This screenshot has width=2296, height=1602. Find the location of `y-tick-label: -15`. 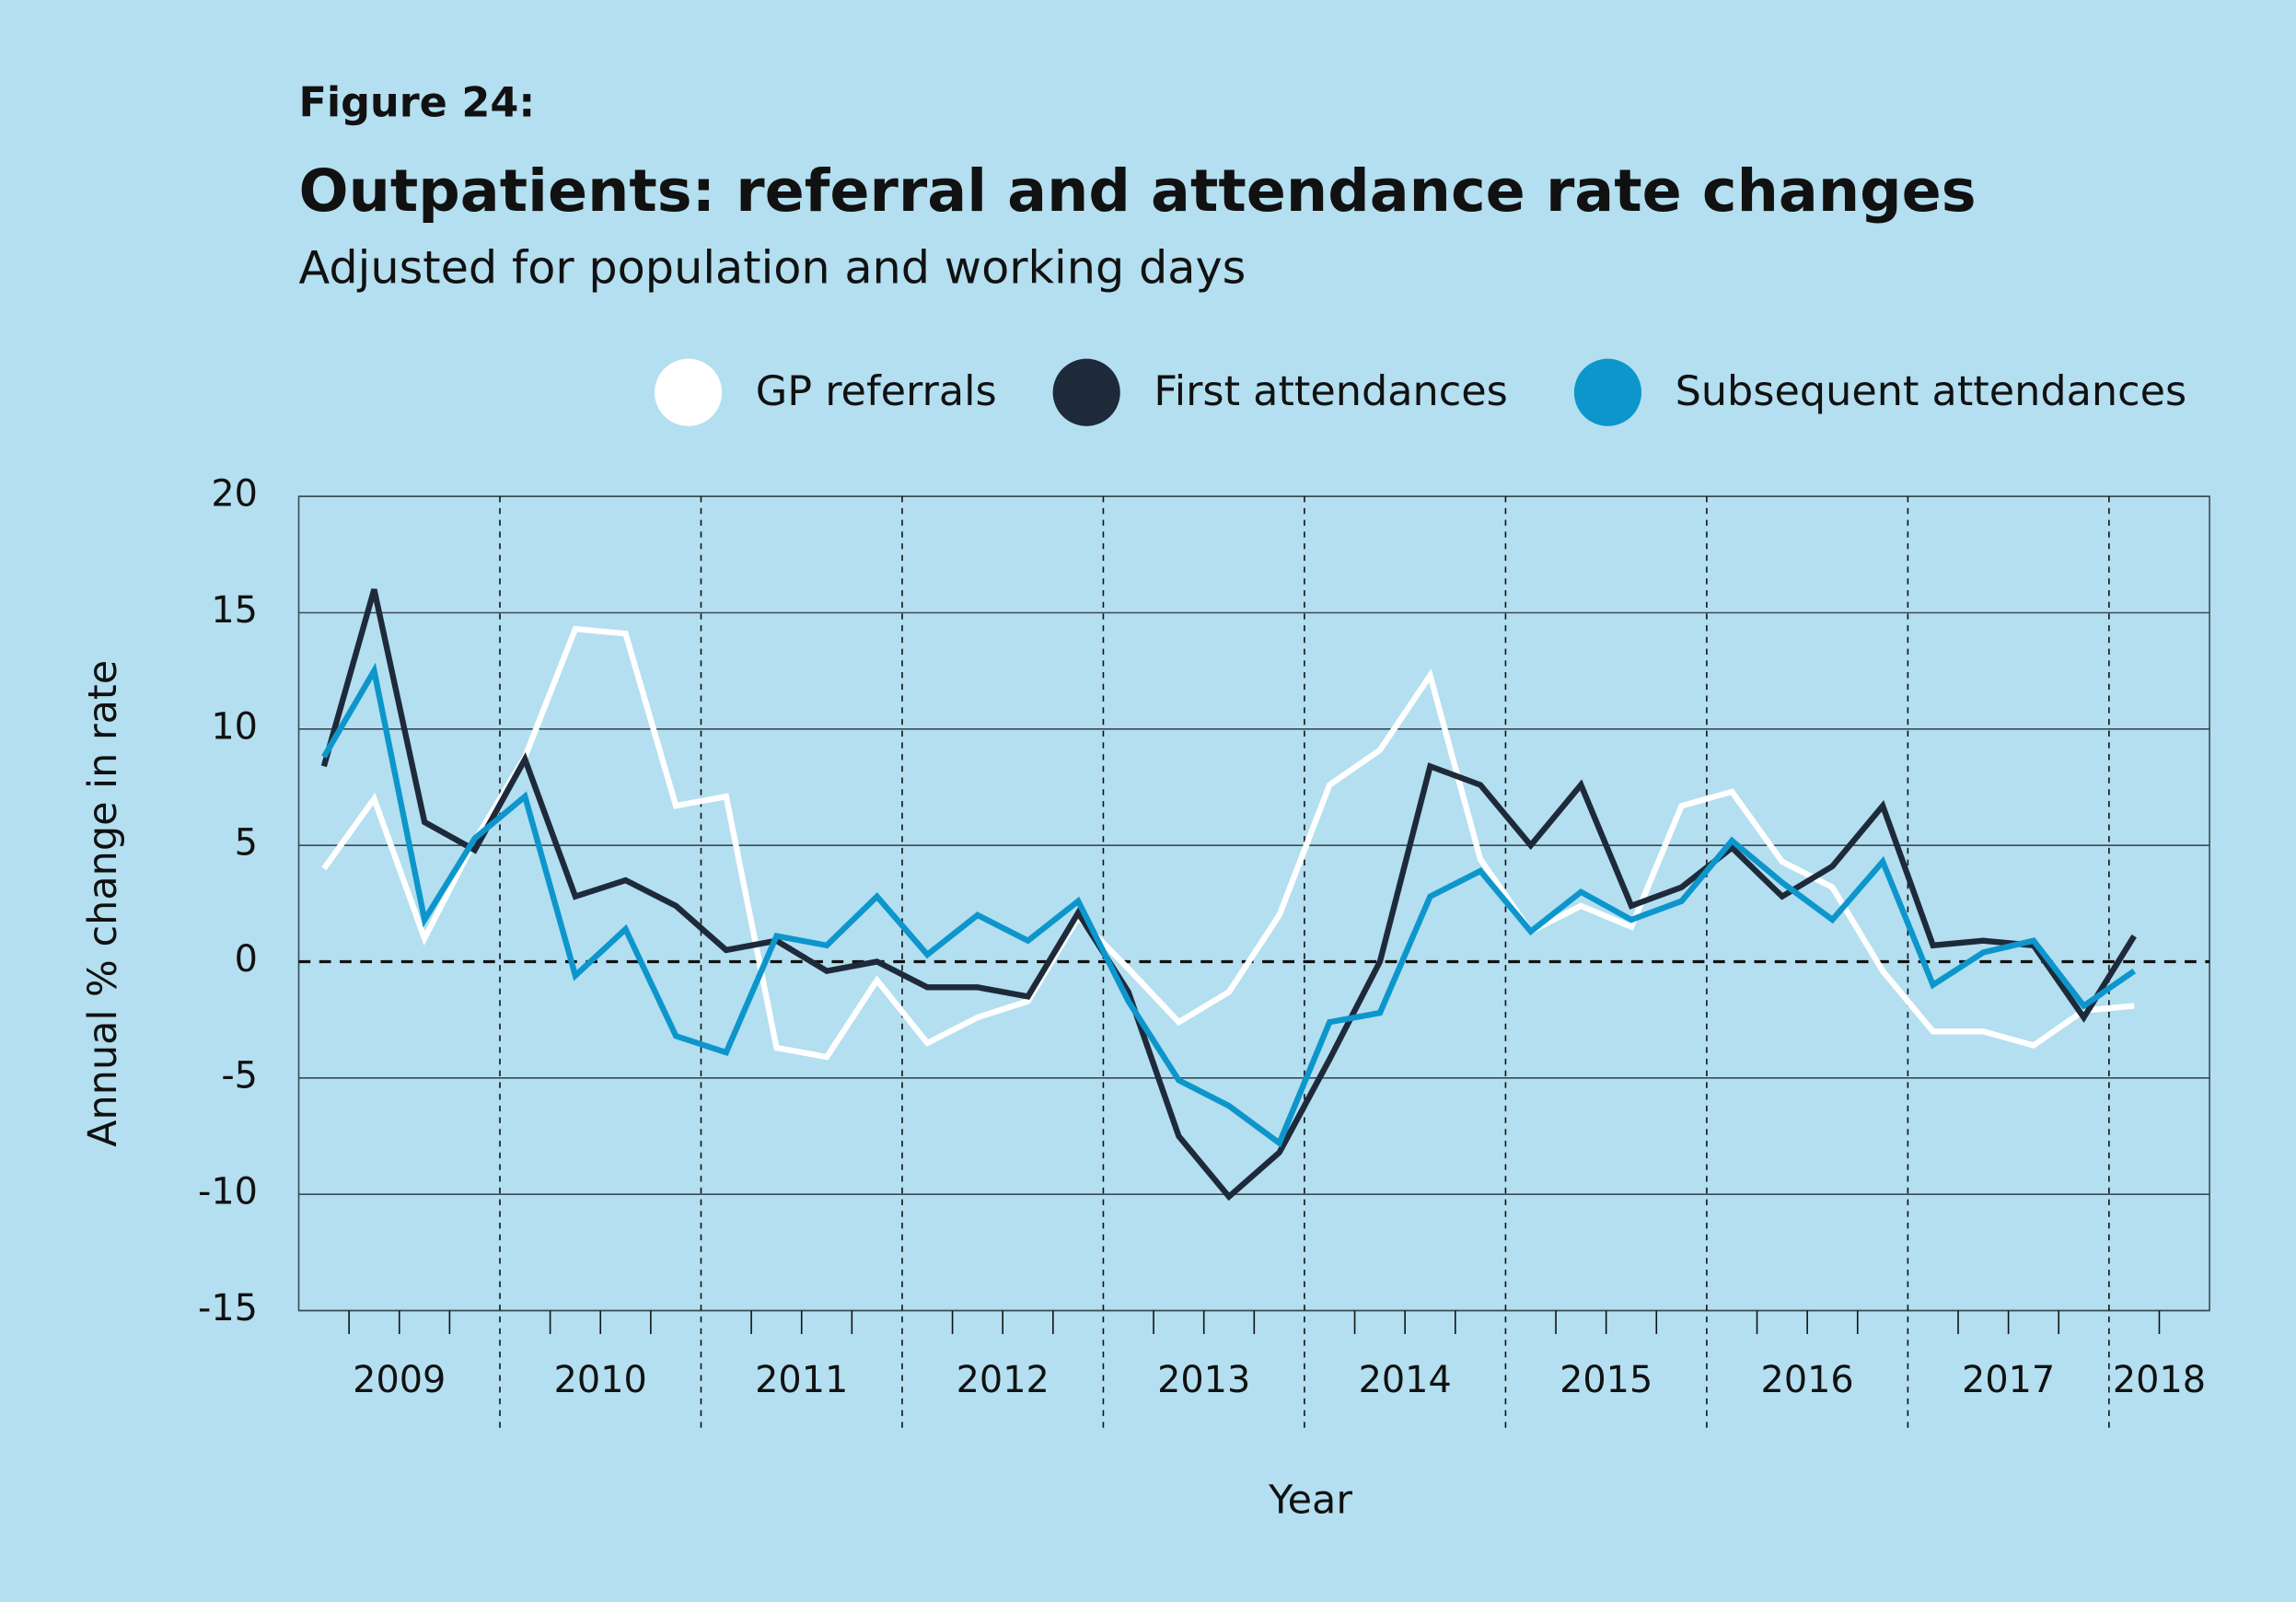

y-tick-label: -15 is located at coordinates (228, 1308).